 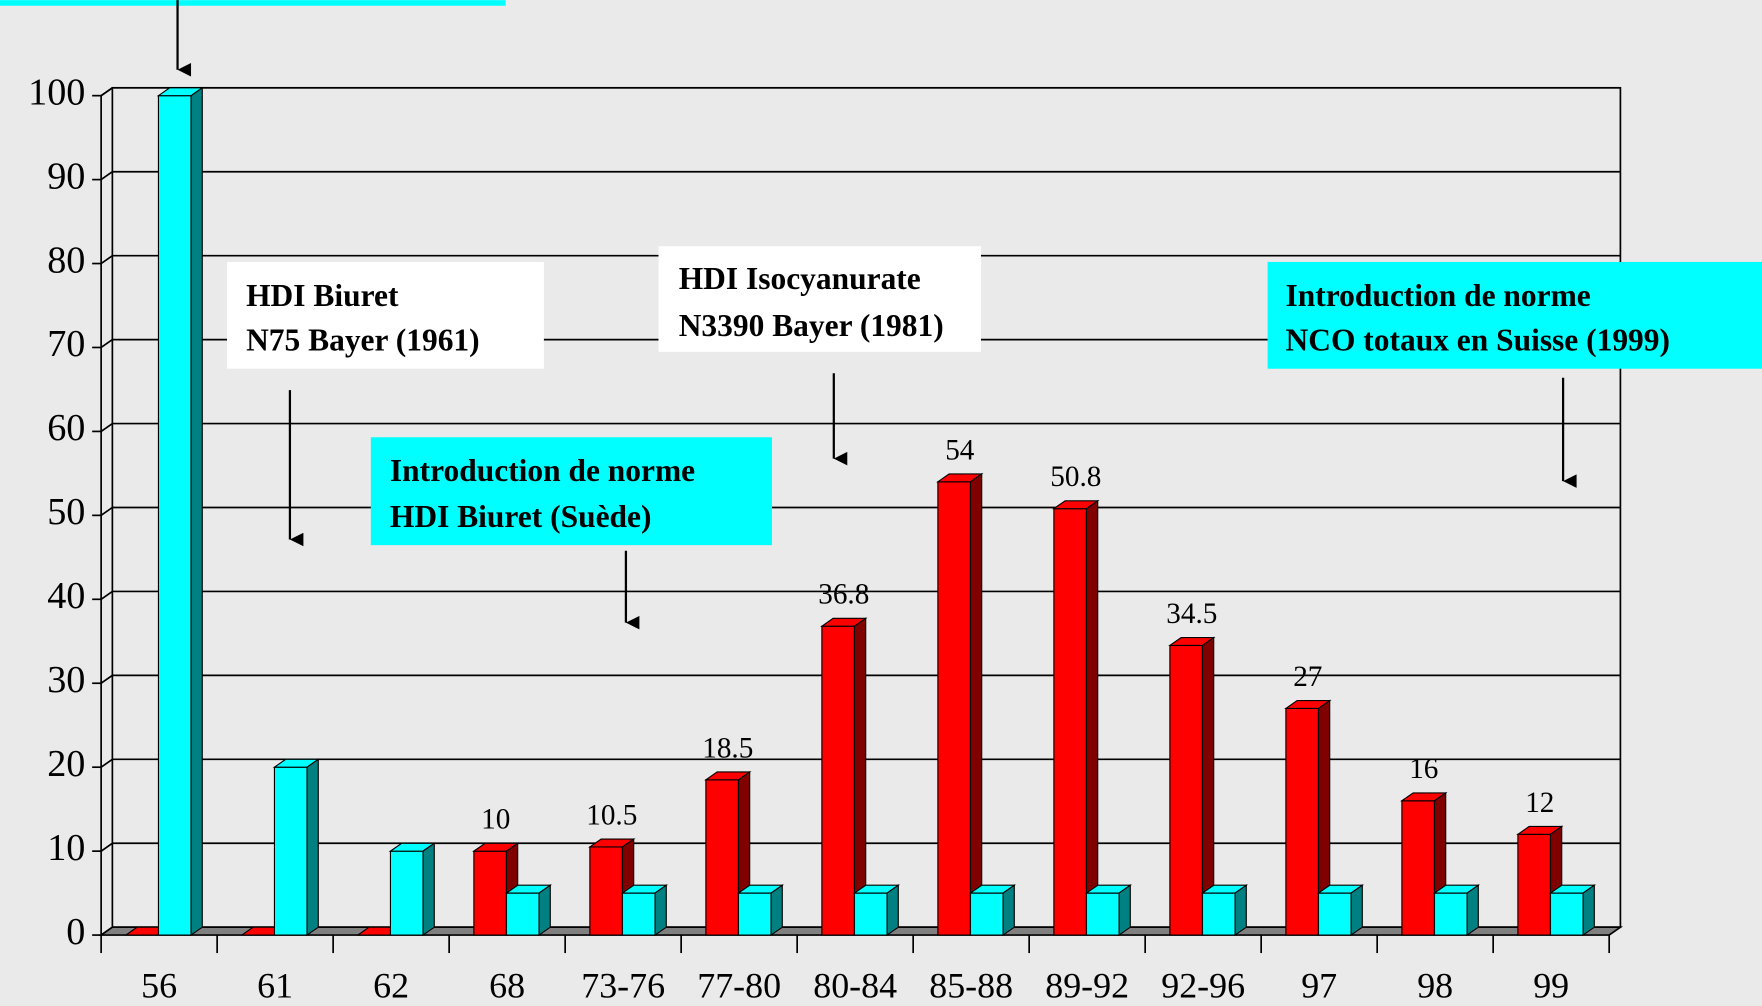 I want to click on cut-callout, so click(x=253, y=3).